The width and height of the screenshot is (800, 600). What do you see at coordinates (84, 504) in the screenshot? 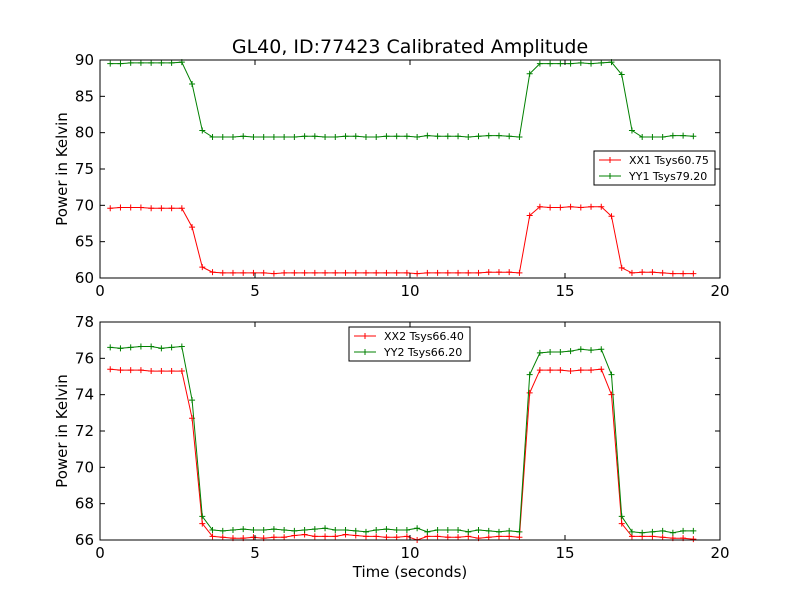
I see `y-tick-label: 68` at bounding box center [84, 504].